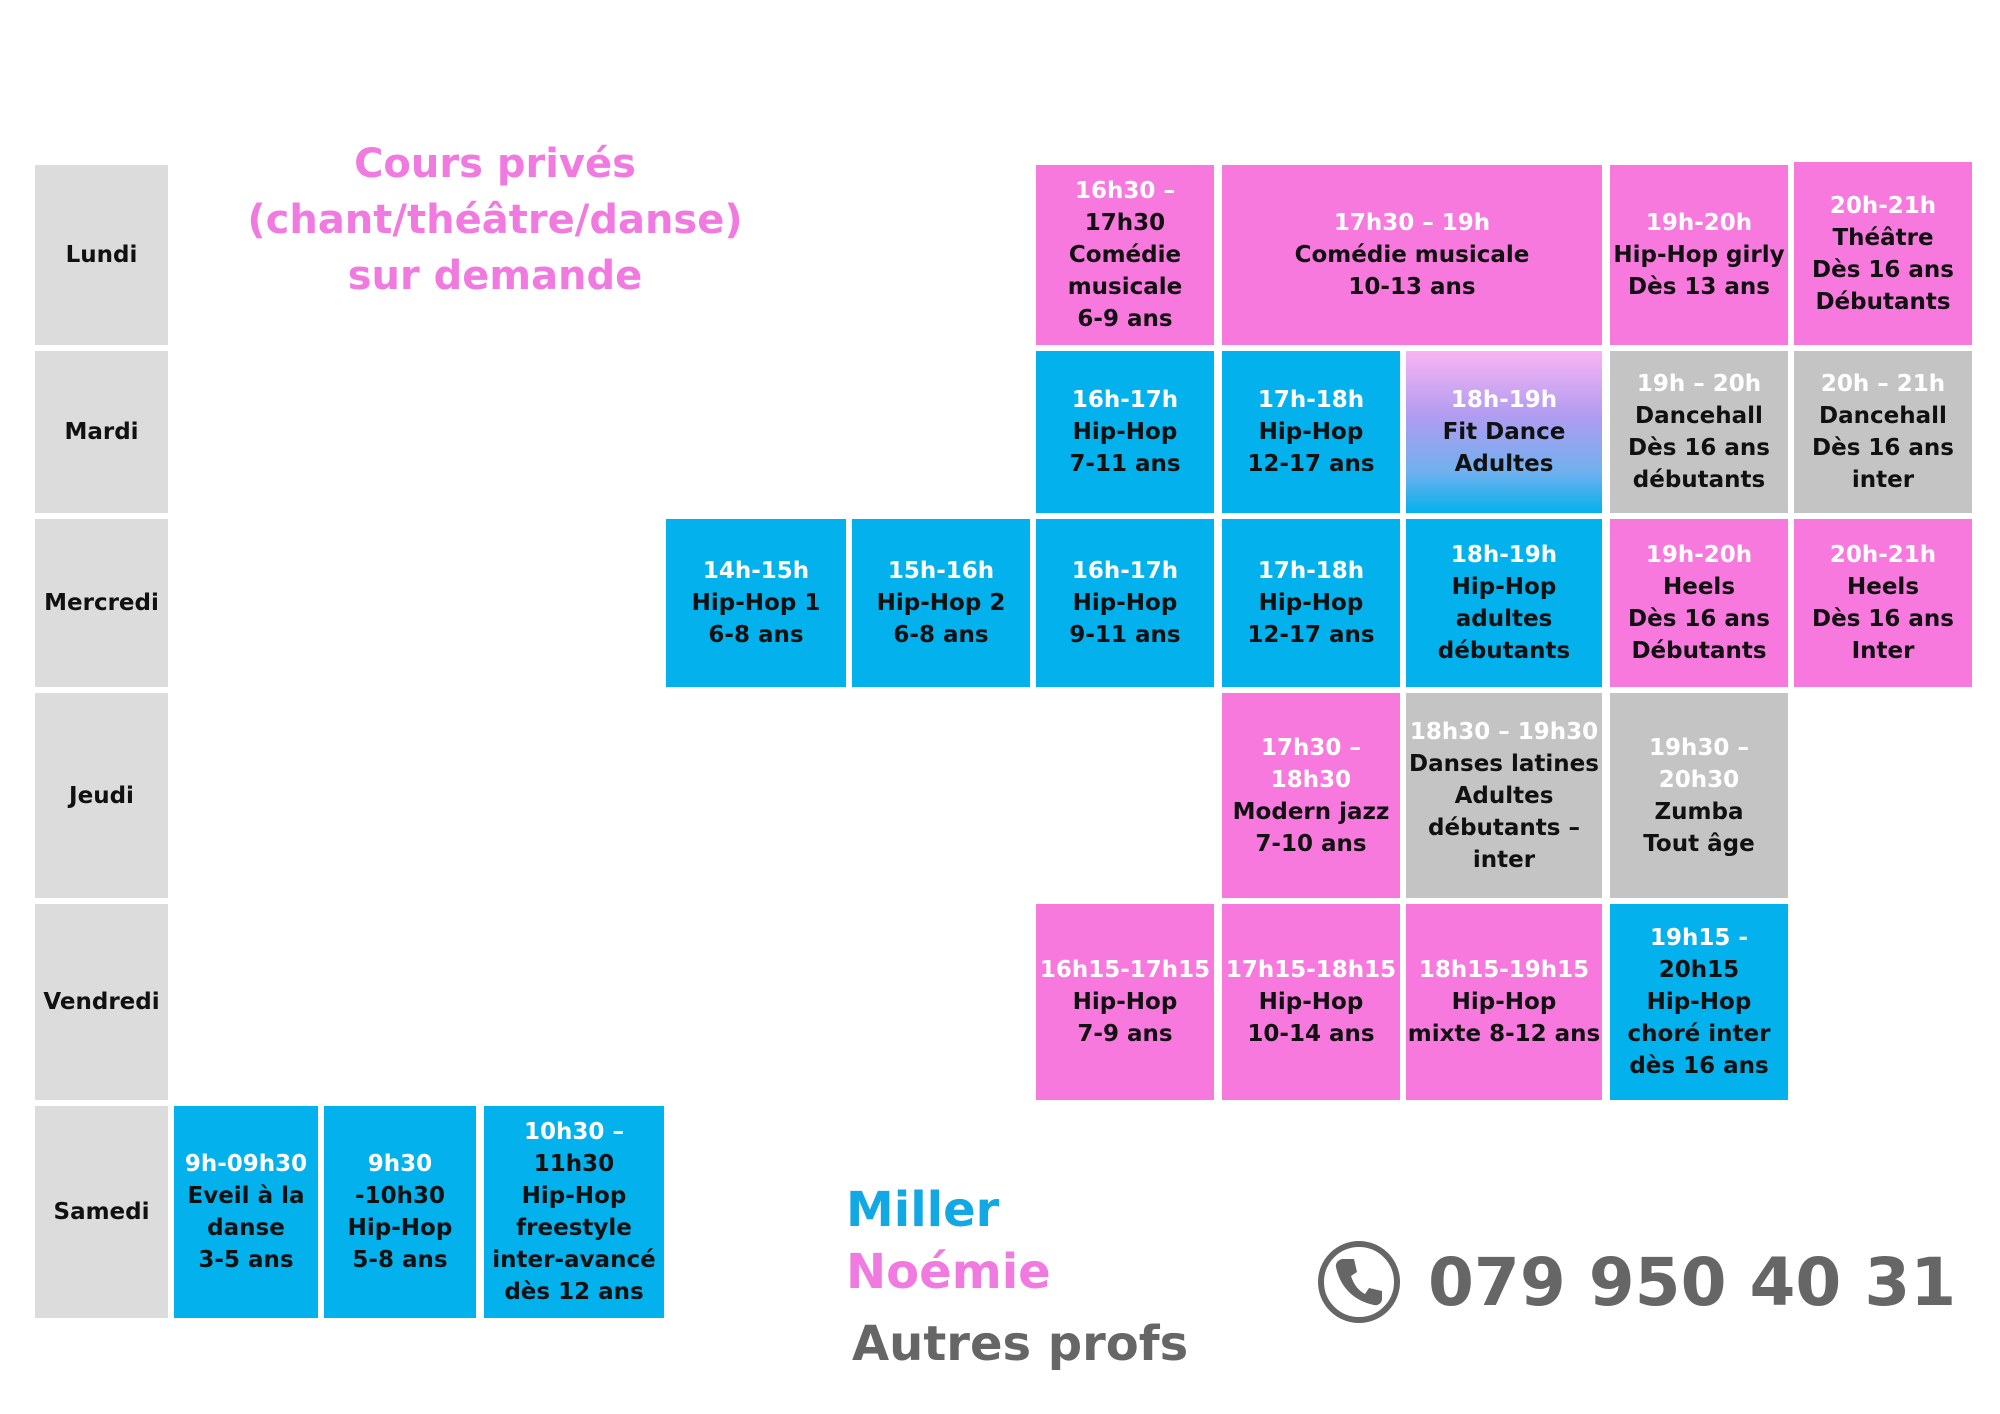 Image resolution: width=2000 pixels, height=1414 pixels. Describe the element at coordinates (574, 1260) in the screenshot. I see `class-line: inter-avancé` at that location.